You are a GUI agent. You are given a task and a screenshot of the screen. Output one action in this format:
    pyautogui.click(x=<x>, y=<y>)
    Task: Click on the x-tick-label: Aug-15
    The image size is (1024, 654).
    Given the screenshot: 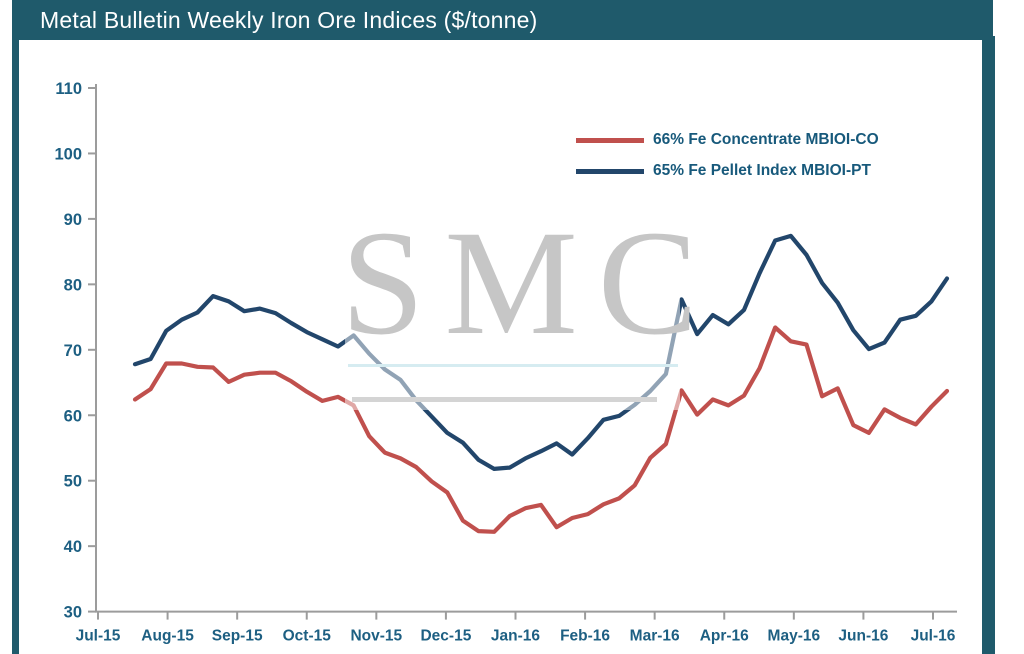 What is the action you would take?
    pyautogui.click(x=167, y=636)
    